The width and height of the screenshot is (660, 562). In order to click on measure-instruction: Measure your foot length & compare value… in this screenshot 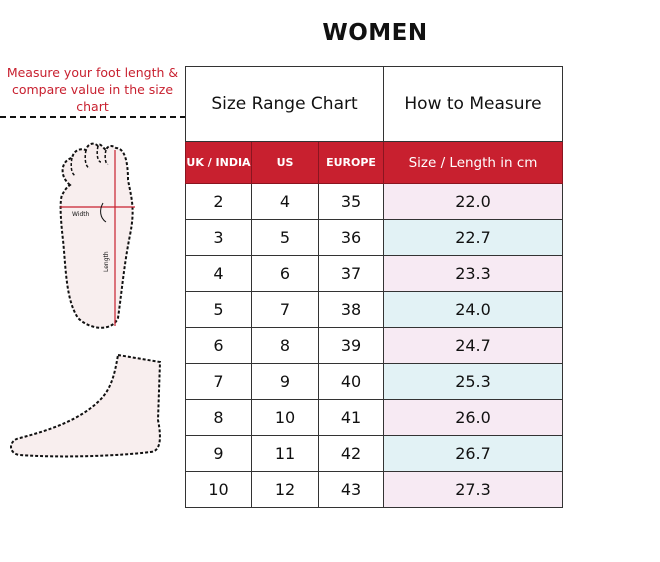, I will do `click(92, 89)`.